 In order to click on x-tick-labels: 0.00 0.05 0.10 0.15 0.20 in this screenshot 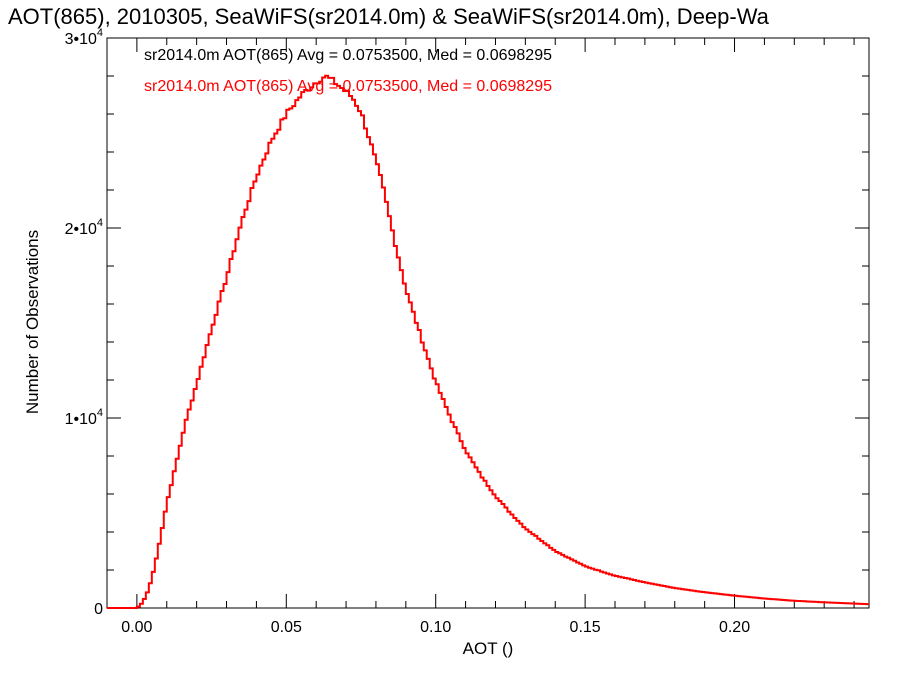, I will do `click(435, 627)`.